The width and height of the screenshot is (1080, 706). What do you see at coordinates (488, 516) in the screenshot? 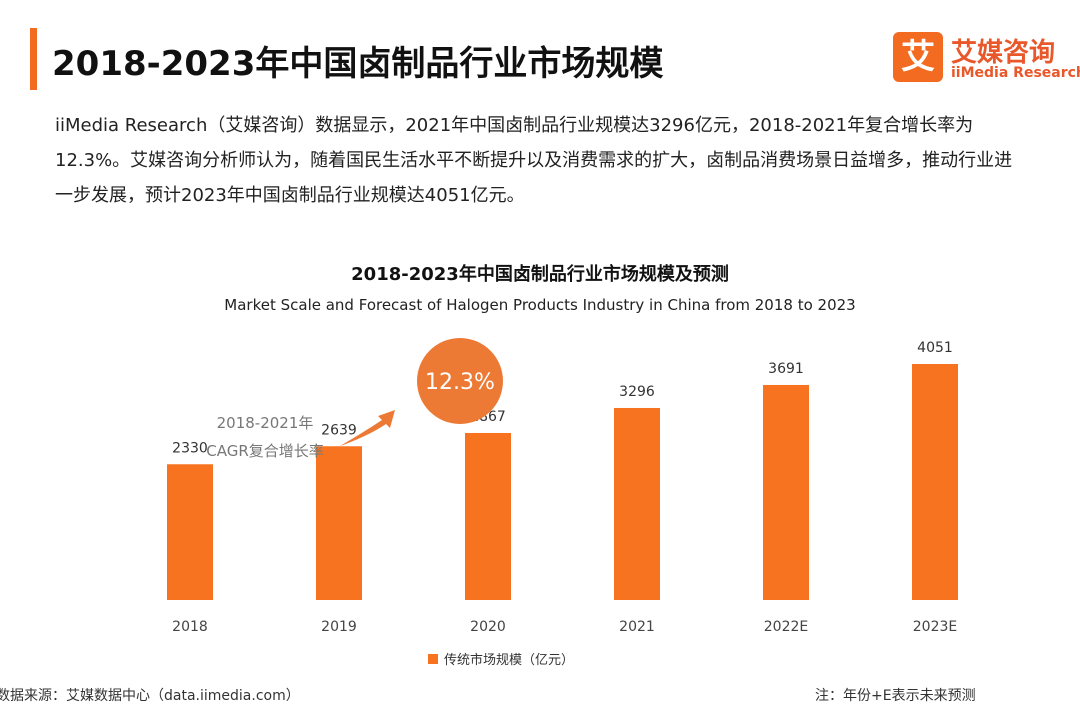
I see `bar-2020` at bounding box center [488, 516].